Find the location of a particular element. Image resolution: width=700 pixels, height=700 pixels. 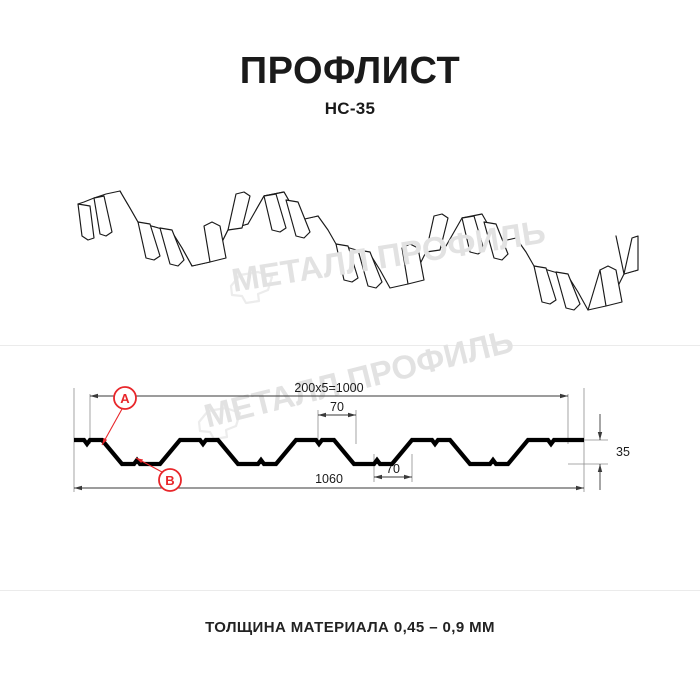

cross-section-svg: 200x5=1000 70 70 35 1060 A is located at coordinates (351, 436).